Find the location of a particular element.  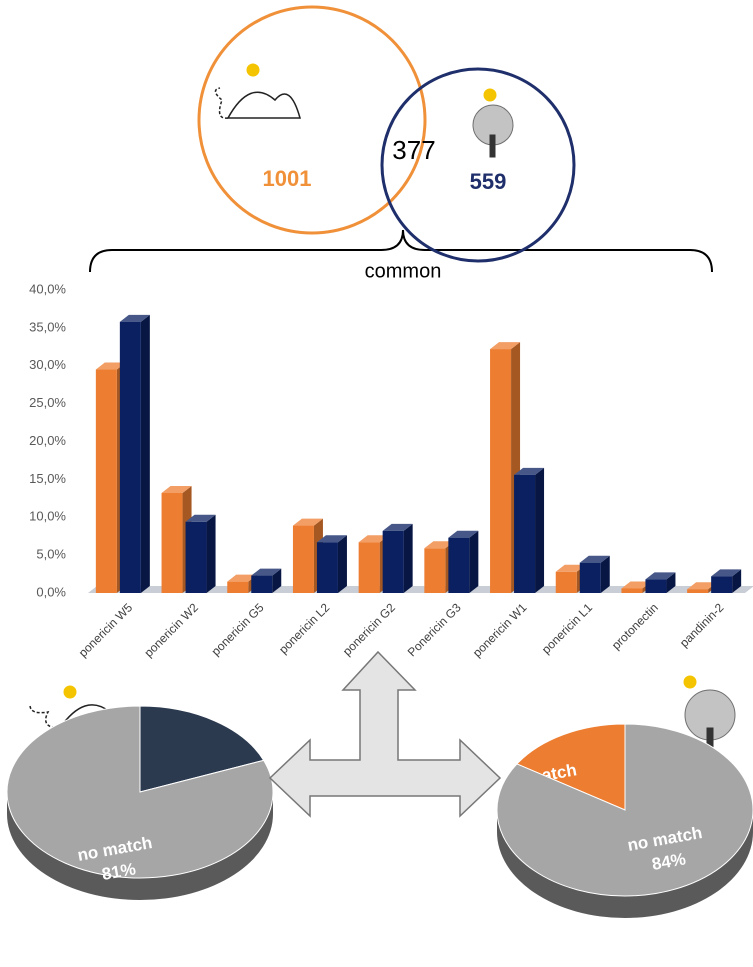

x-tick-label: ponericin W5 is located at coordinates (106, 630).